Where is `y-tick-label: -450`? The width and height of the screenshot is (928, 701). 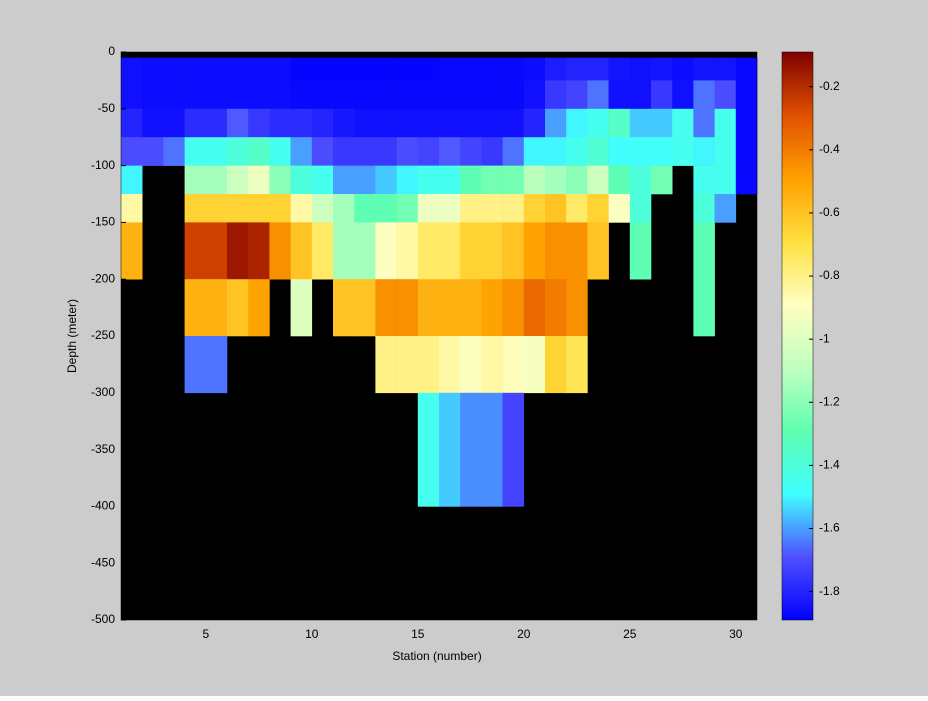 y-tick-label: -450 is located at coordinates (103, 562).